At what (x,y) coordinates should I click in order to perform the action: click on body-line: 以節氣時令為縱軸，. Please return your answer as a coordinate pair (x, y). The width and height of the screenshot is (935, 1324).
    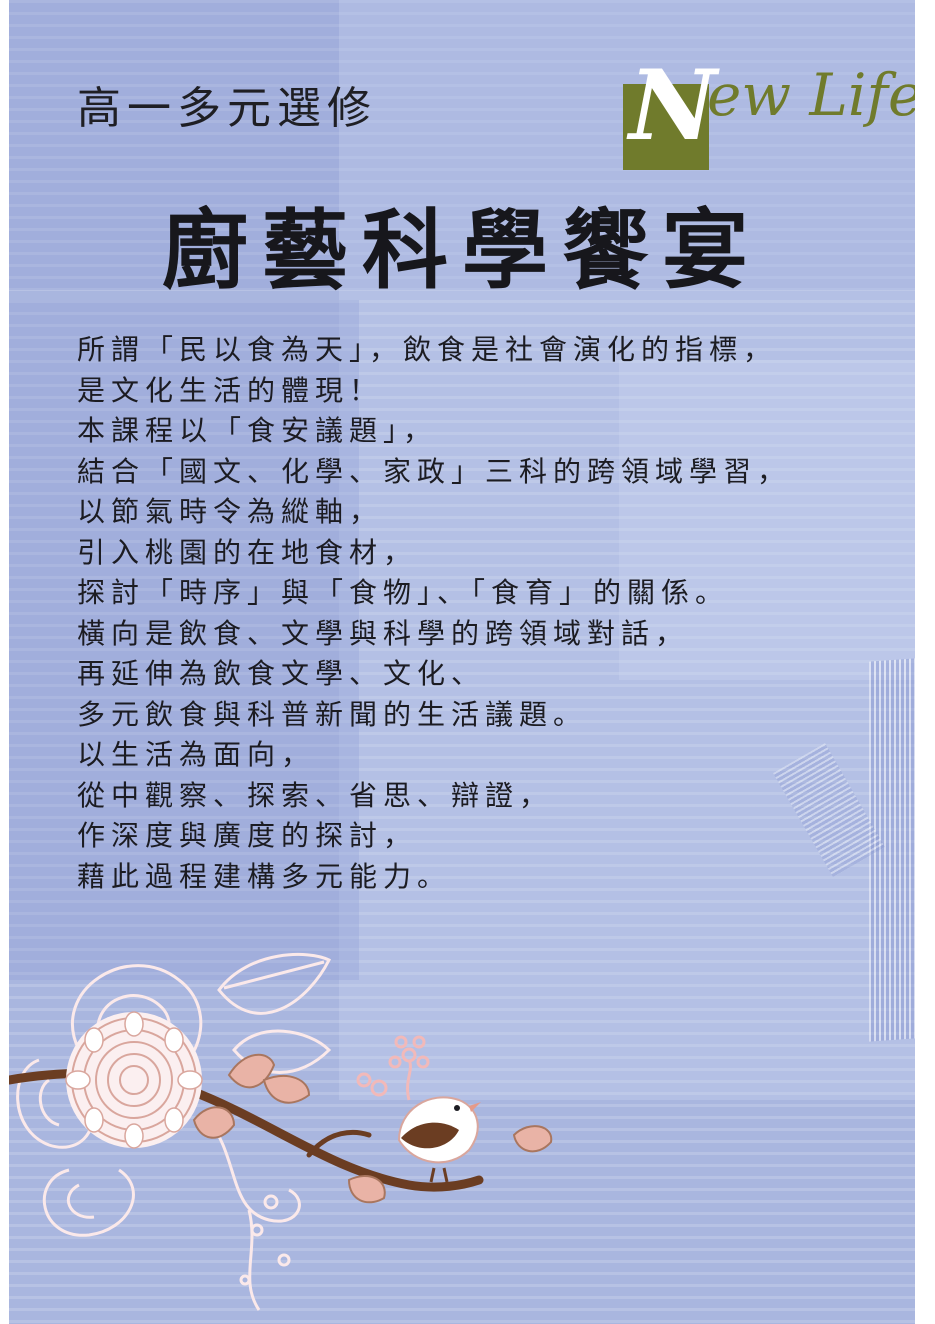
    Looking at the image, I should click on (230, 511).